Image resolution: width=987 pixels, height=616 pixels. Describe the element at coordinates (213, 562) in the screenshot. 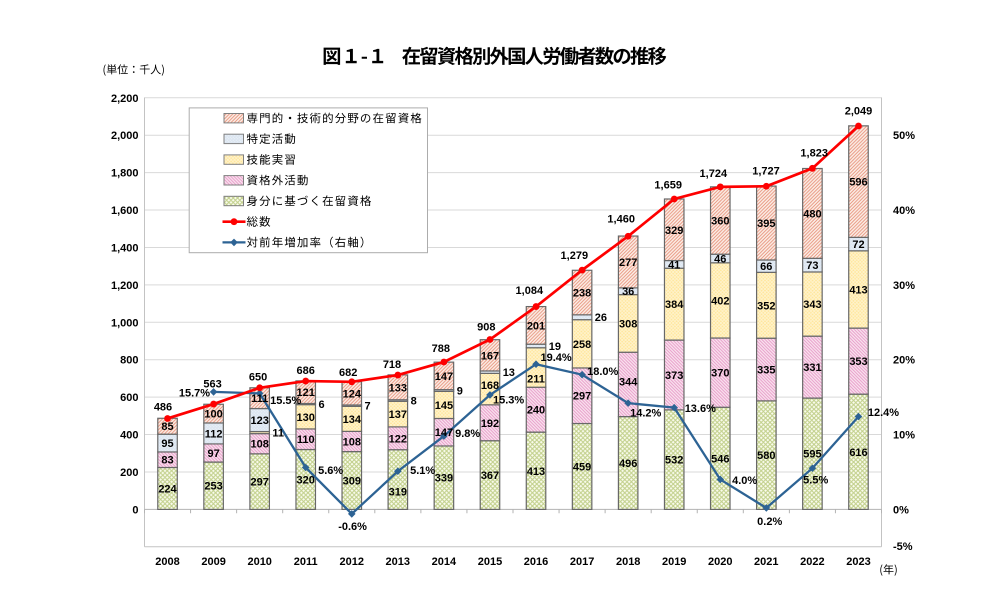

I see `svg-text: 2009` at that location.